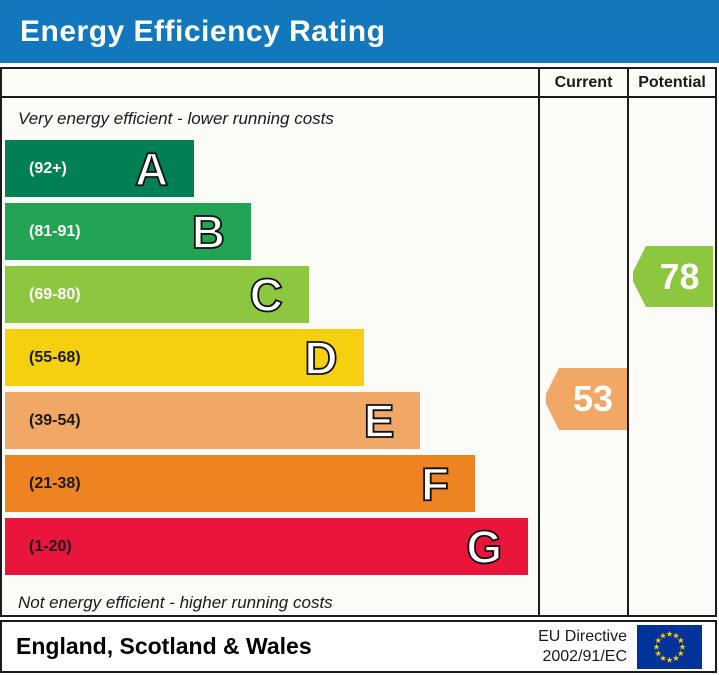 This screenshot has height=675, width=719. I want to click on band-e-range: (39-54), so click(55, 420).